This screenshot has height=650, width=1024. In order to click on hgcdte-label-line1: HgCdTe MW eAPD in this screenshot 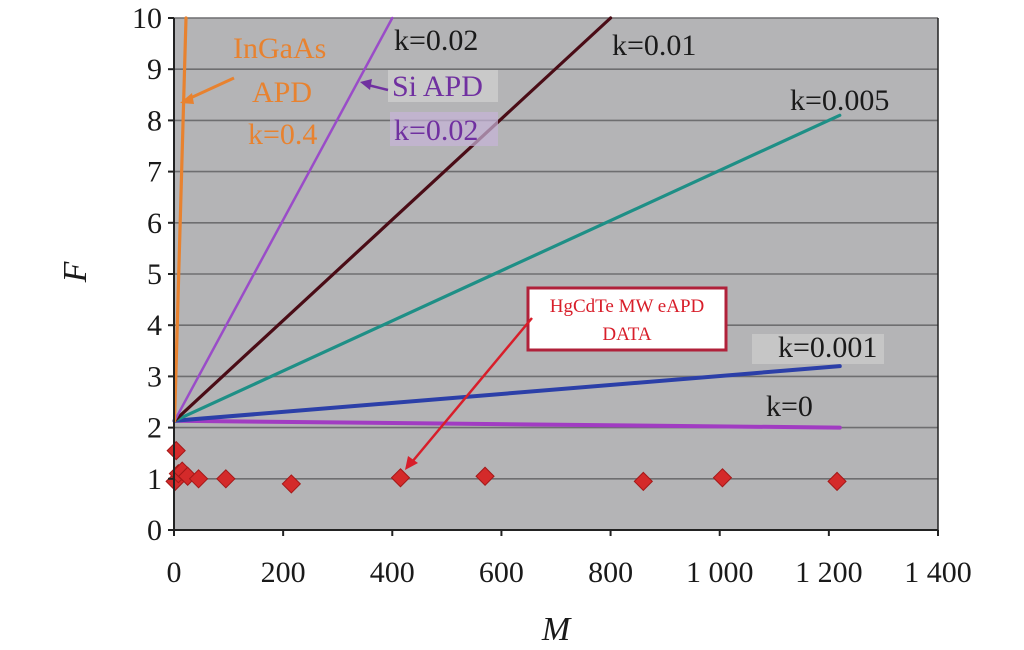, I will do `click(627, 306)`.